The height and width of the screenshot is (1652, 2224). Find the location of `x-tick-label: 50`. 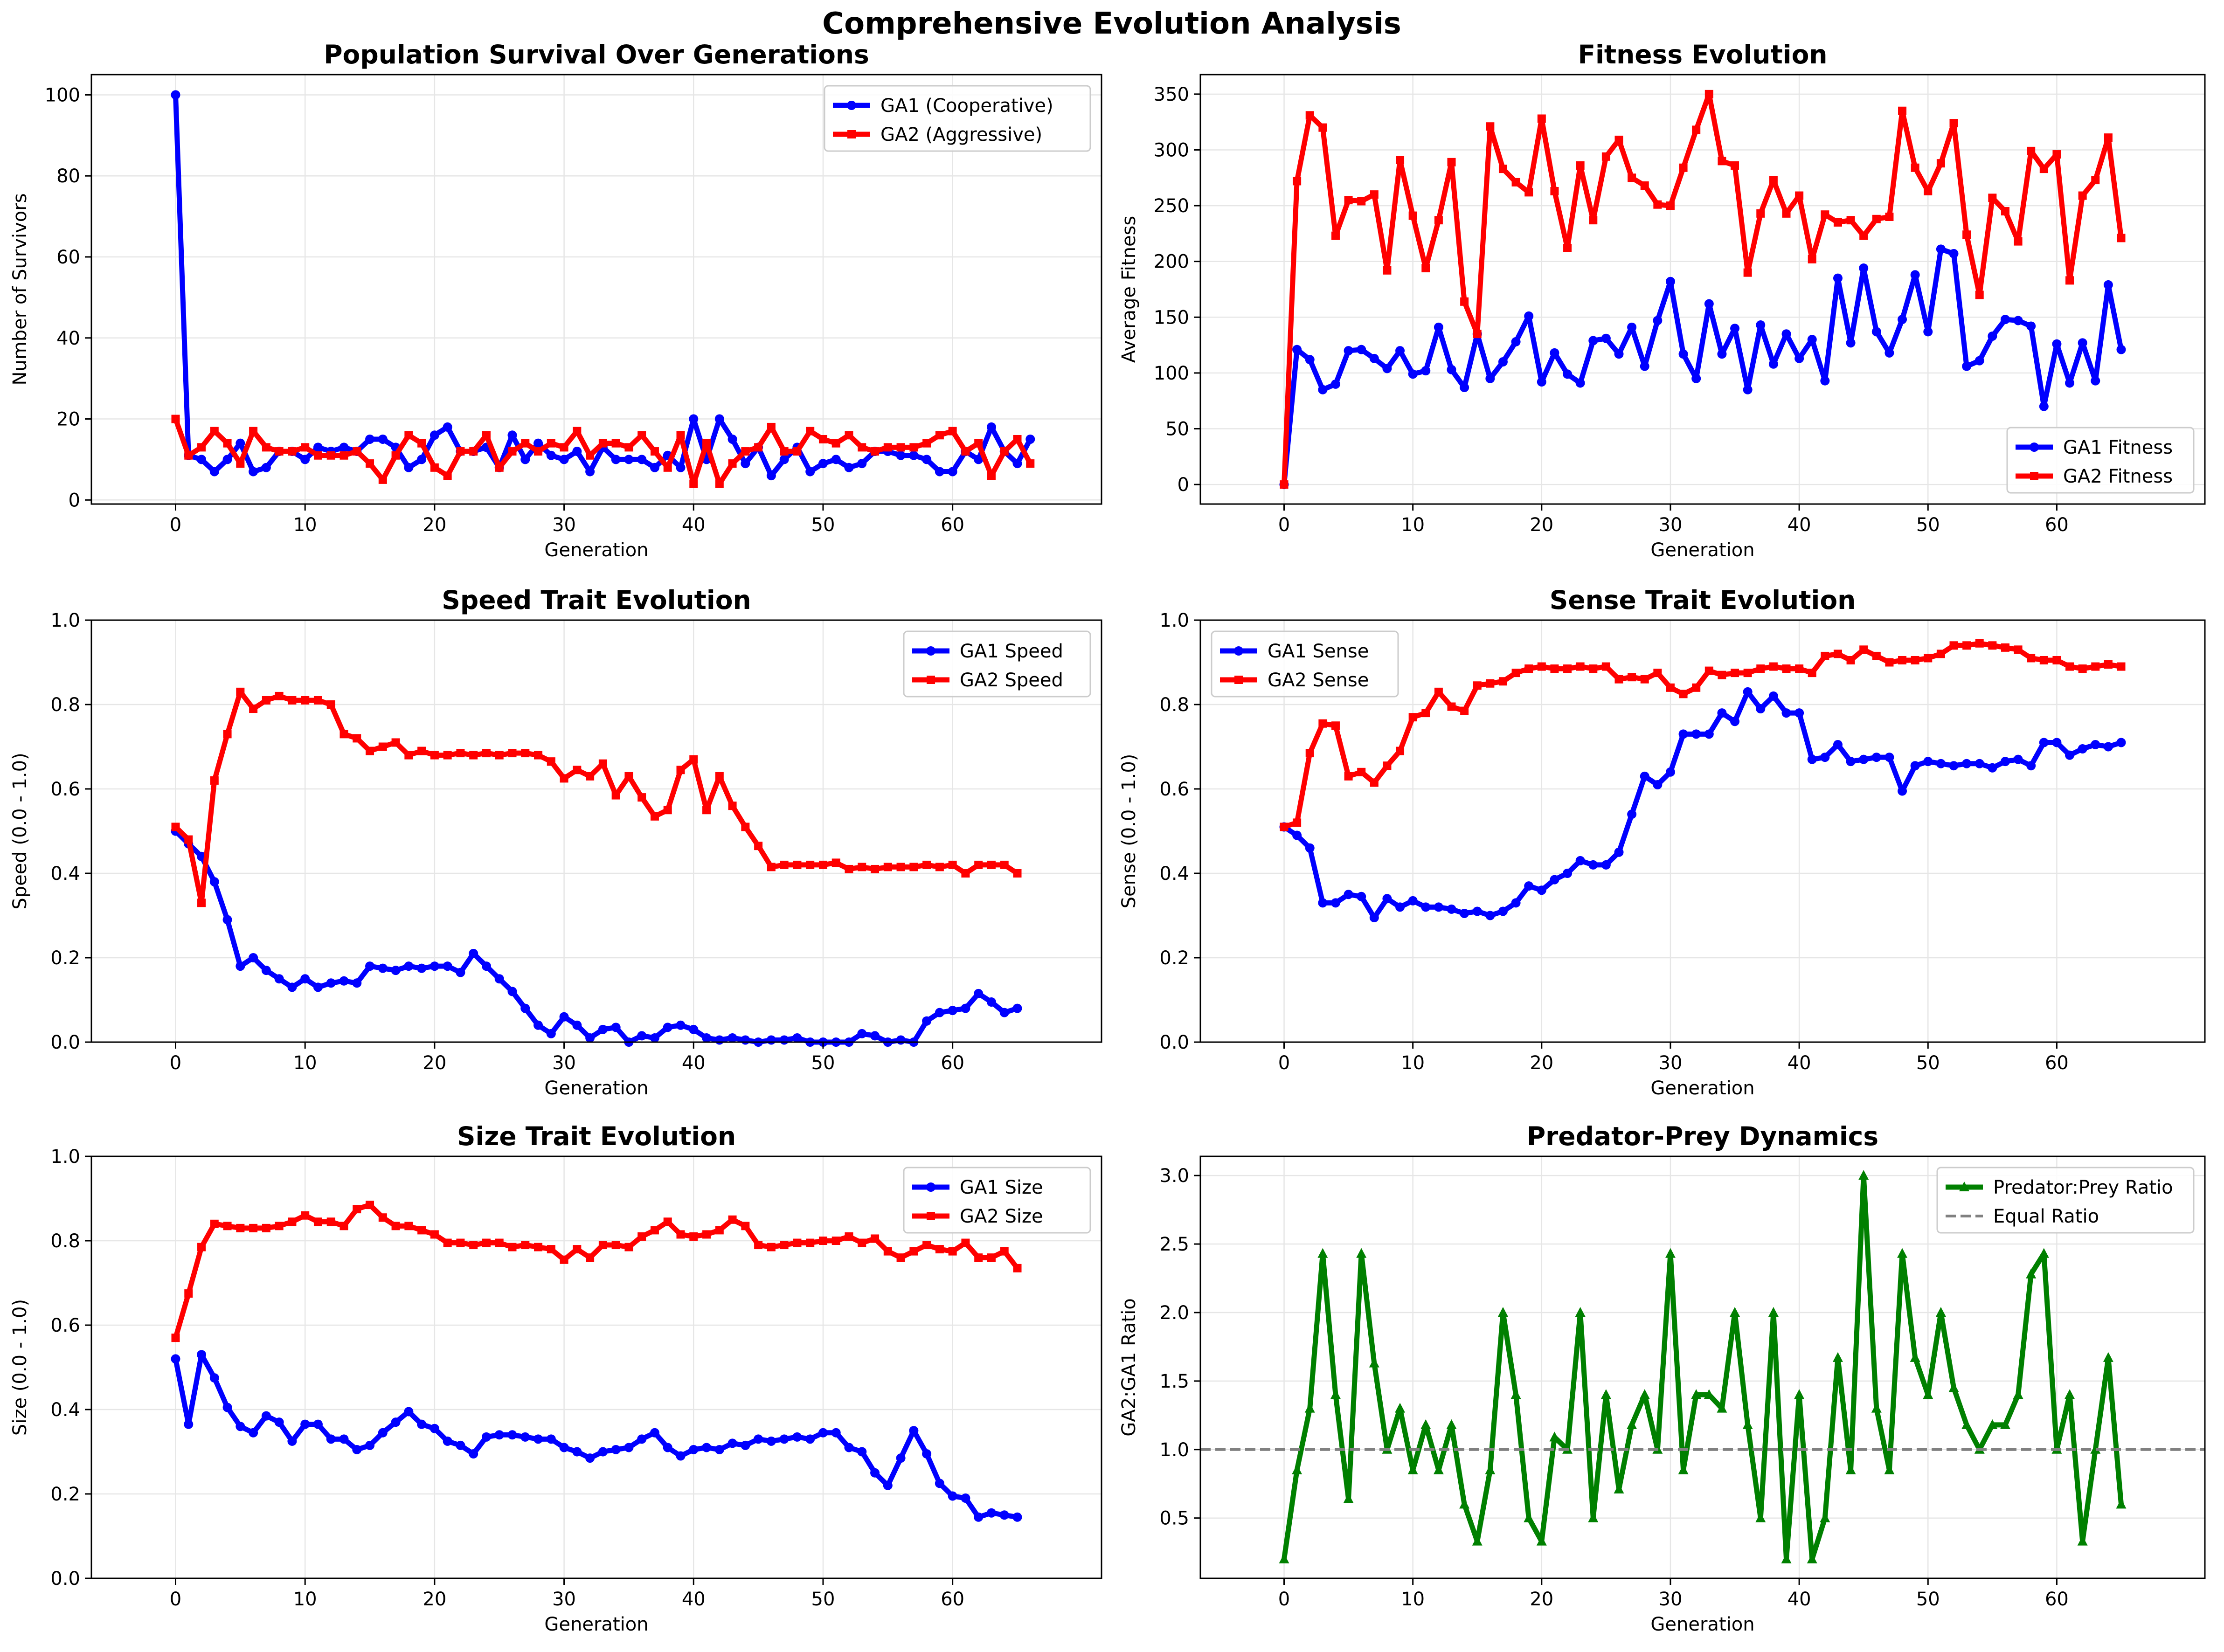

x-tick-label: 50 is located at coordinates (1928, 1063).